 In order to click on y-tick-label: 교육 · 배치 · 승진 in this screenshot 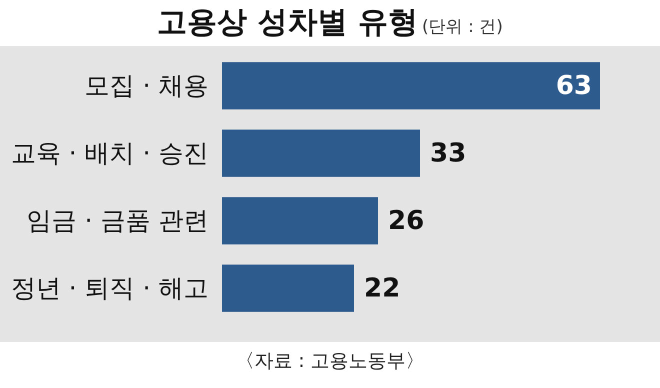, I will do `click(109, 153)`.